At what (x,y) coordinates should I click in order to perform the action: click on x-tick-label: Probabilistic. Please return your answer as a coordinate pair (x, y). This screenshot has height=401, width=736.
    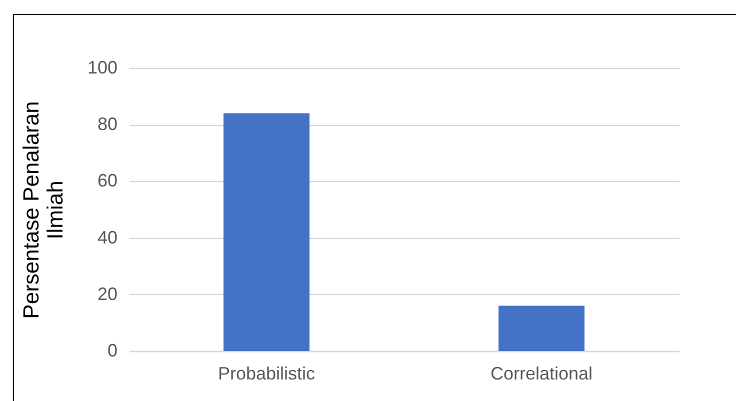
    Looking at the image, I should click on (267, 374).